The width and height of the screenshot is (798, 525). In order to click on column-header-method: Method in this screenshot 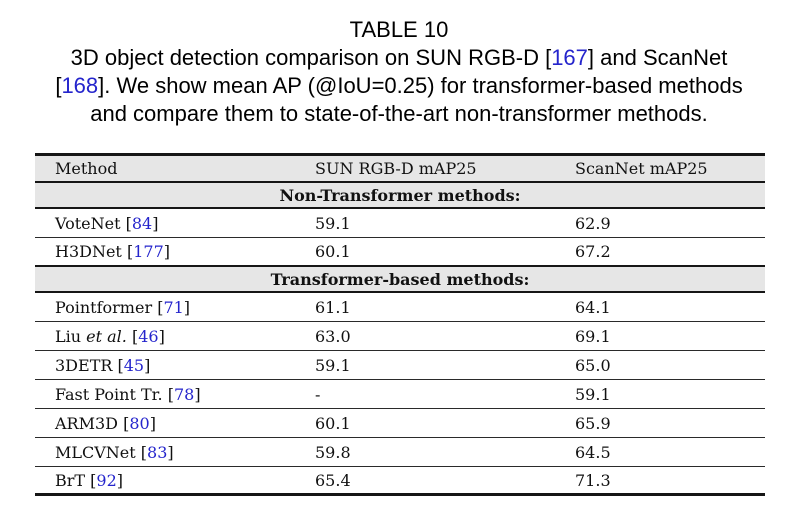, I will do `click(86, 168)`.